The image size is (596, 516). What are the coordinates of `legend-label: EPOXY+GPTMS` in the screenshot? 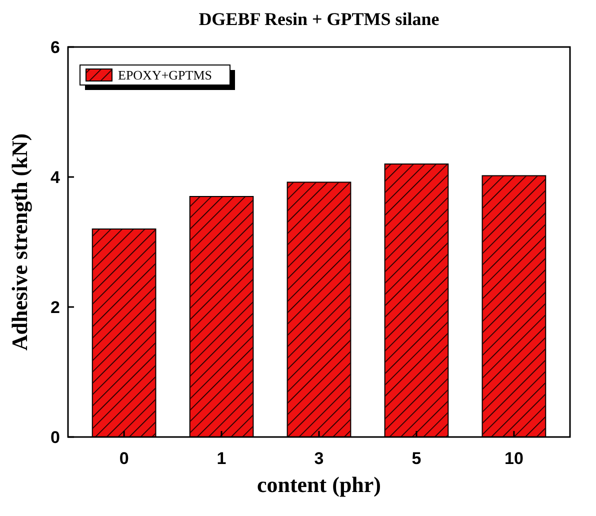 It's located at (165, 75).